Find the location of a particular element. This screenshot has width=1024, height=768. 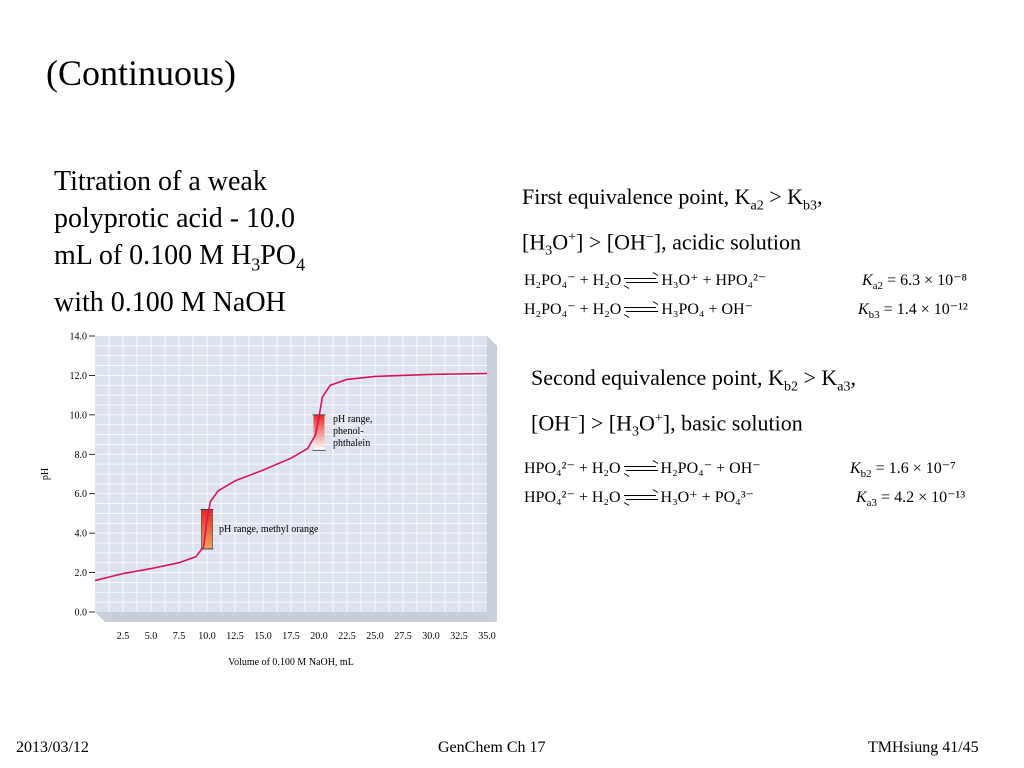

page-title: (Continuous) is located at coordinates (141, 73).